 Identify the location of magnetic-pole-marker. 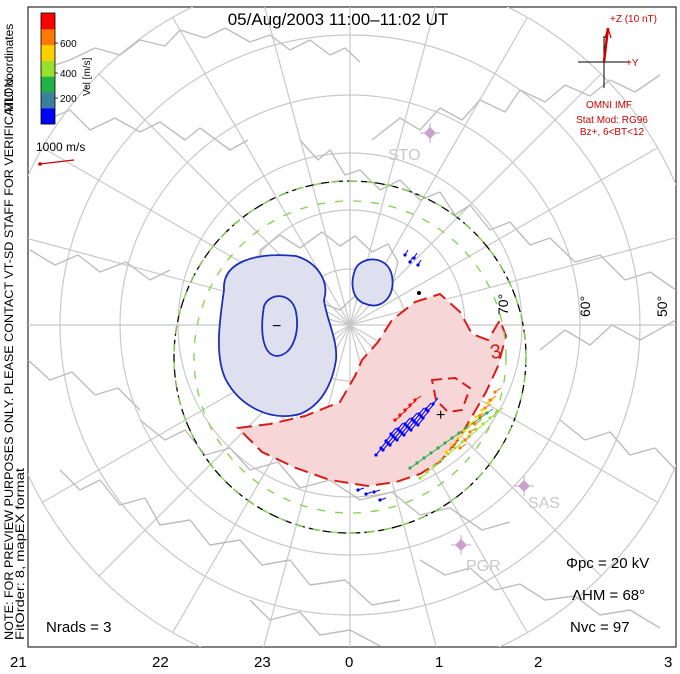
(419, 293).